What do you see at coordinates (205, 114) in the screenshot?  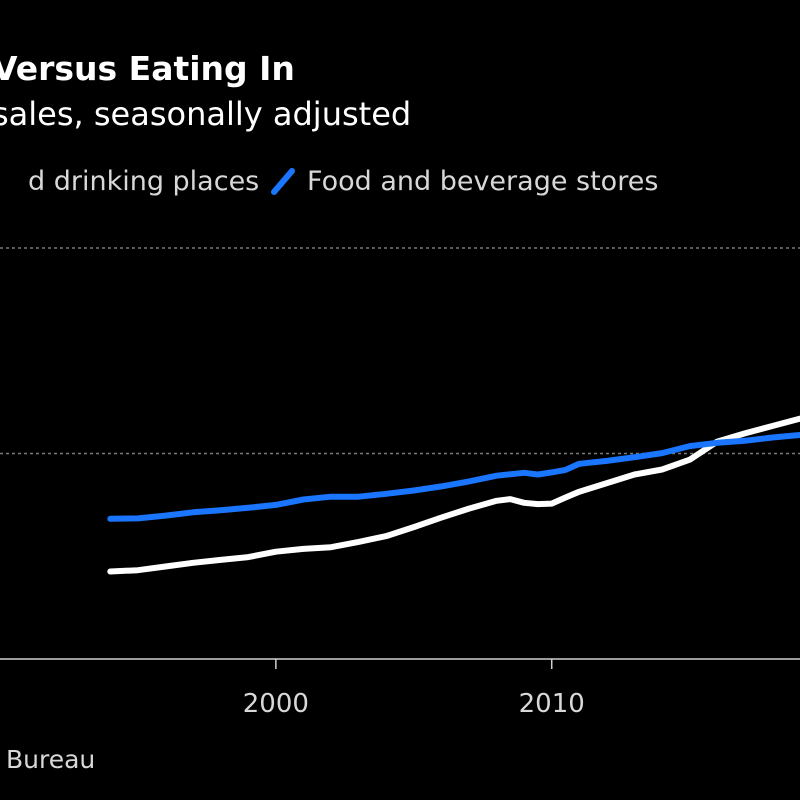 I see `chart-subtitle: sales, seasonally adjusted` at bounding box center [205, 114].